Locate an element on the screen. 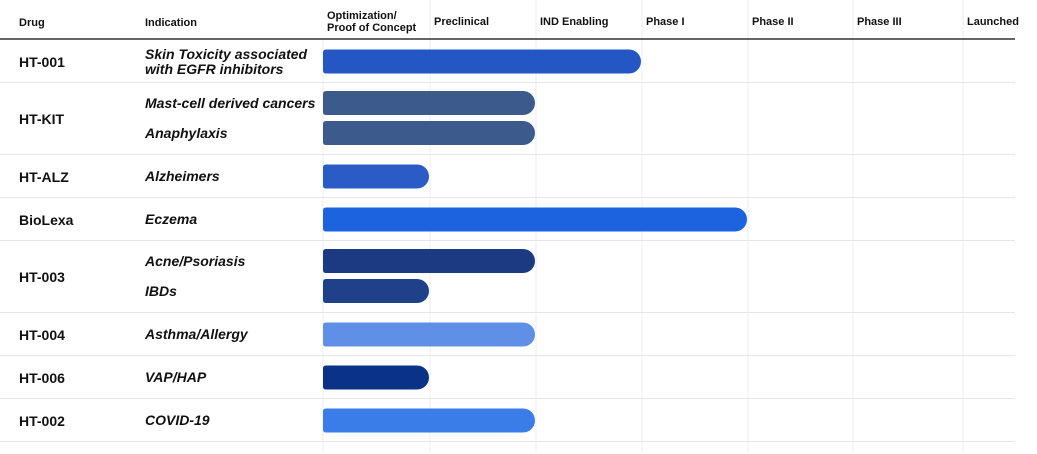 The image size is (1037, 454). drug-name: HT-002 is located at coordinates (42, 420).